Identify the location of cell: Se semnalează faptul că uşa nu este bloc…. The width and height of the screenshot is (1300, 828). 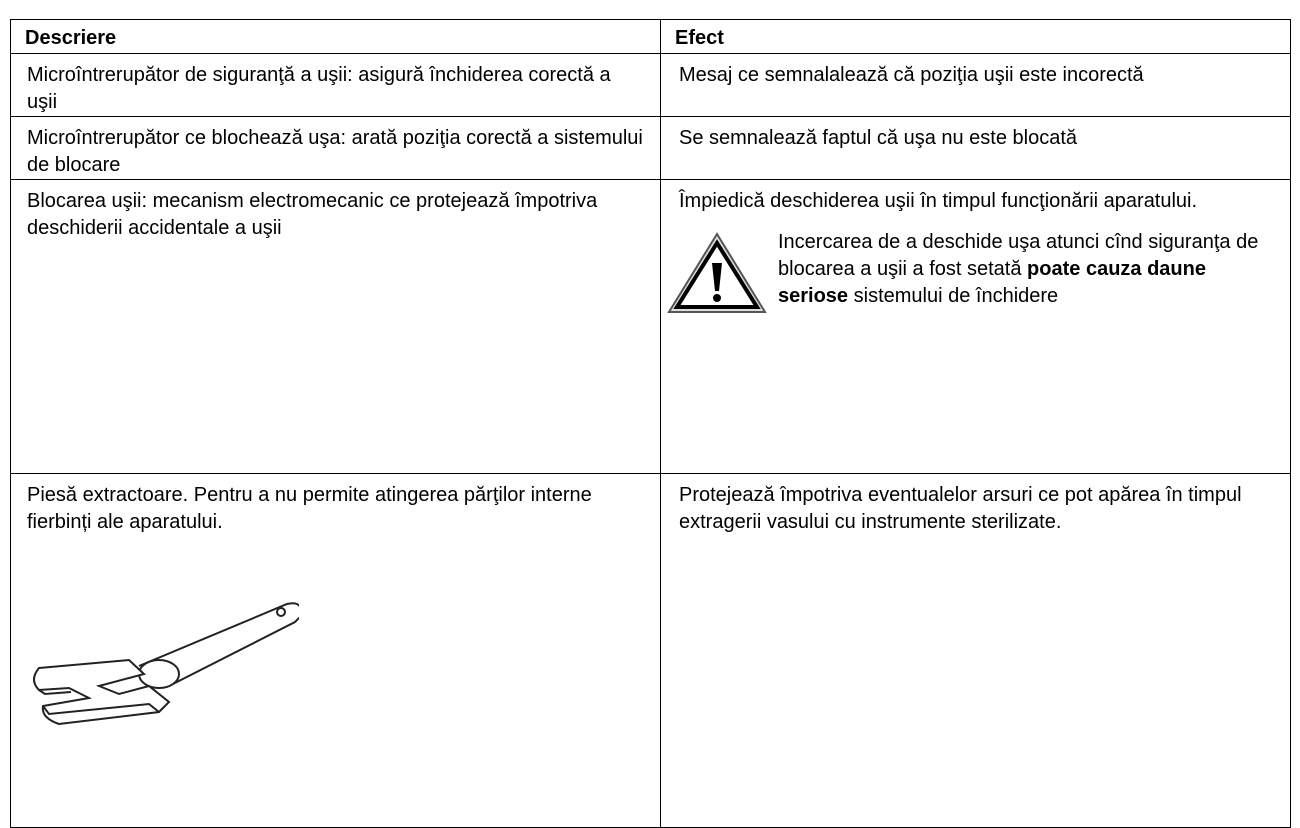
(975, 148).